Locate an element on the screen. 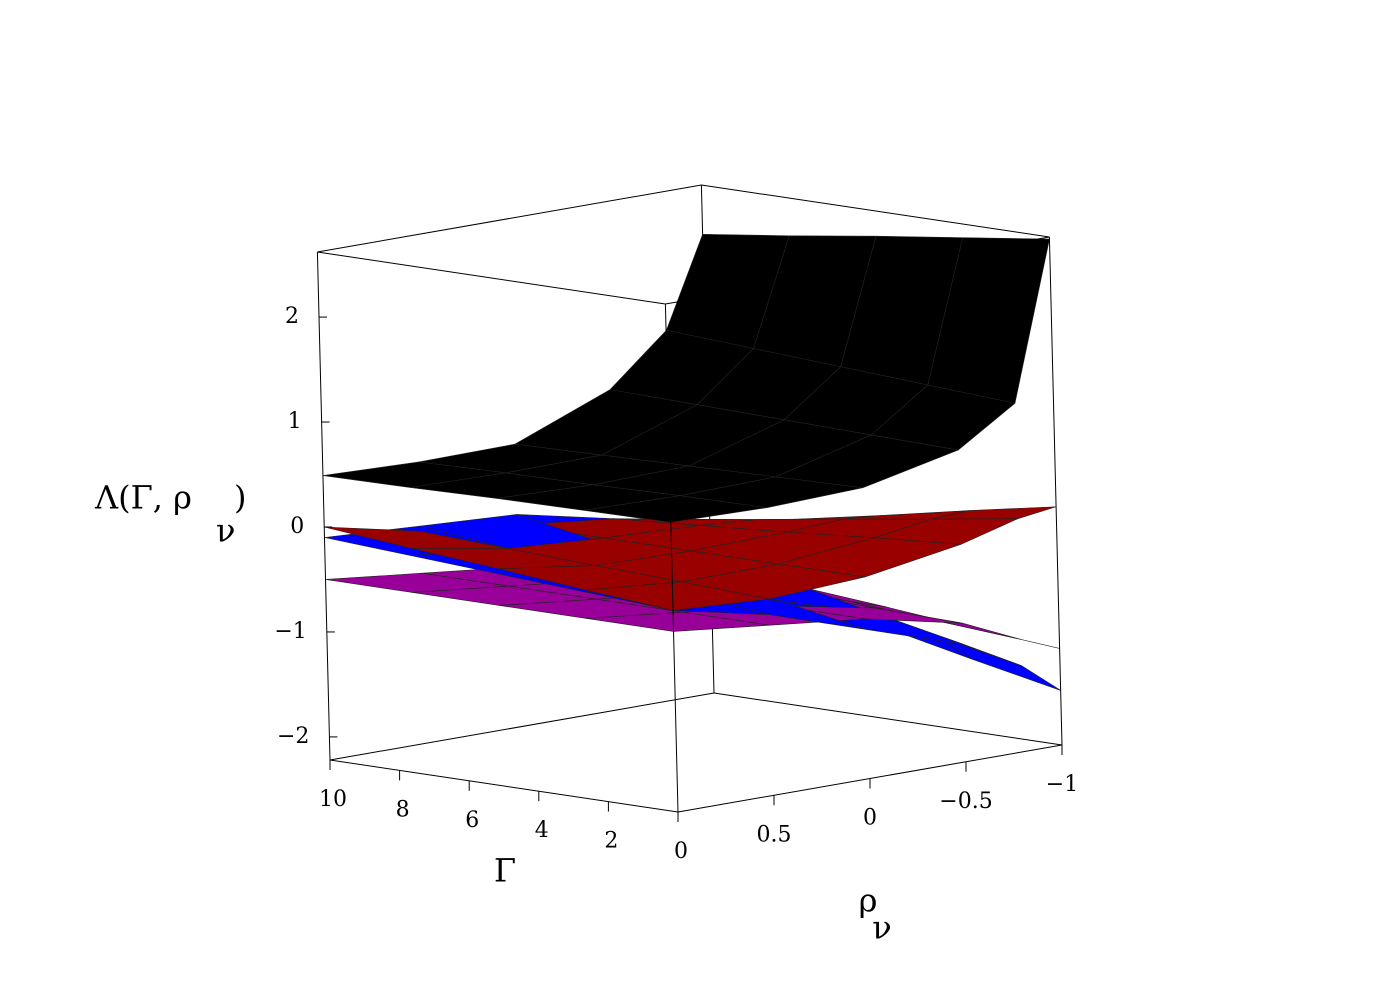 This screenshot has height=998, width=1380. x-tick-label: 2 is located at coordinates (611, 841).